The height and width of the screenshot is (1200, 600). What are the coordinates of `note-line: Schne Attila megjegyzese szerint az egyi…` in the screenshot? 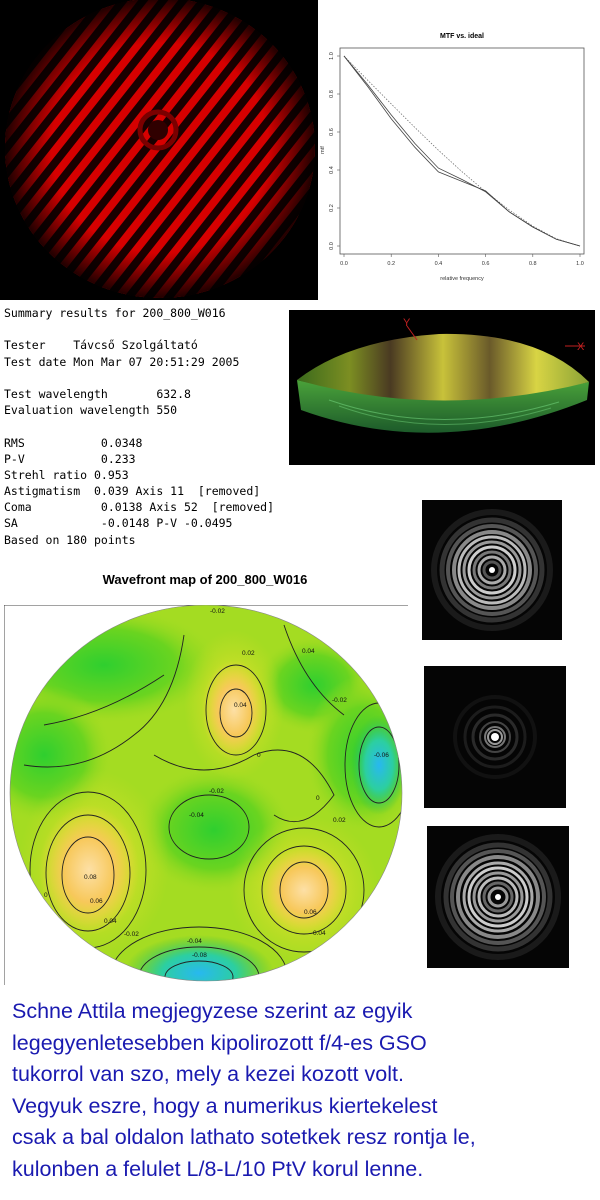 It's located at (212, 1011).